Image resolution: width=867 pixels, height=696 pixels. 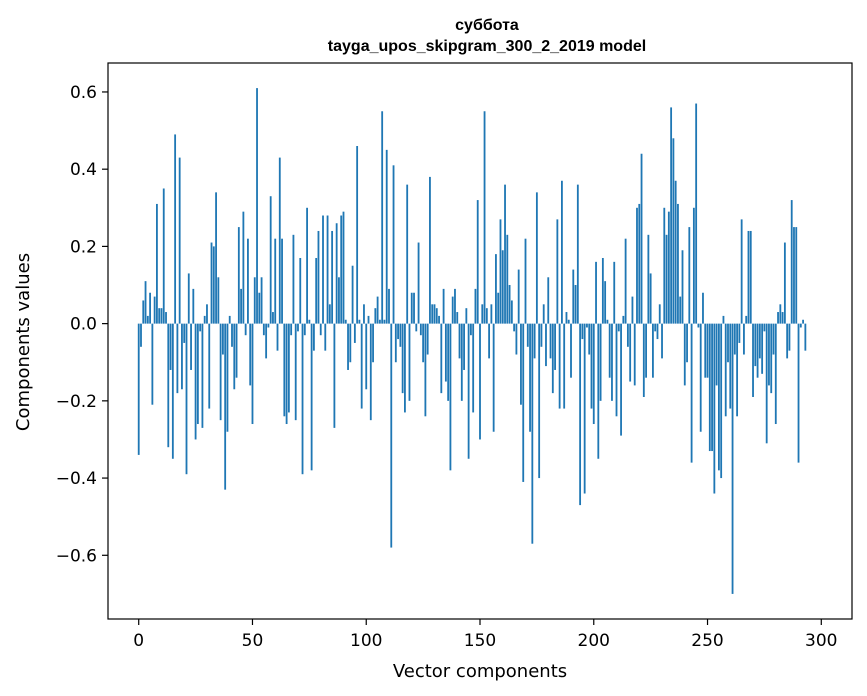 I want to click on x-axis-label: Vector components, so click(x=480, y=671).